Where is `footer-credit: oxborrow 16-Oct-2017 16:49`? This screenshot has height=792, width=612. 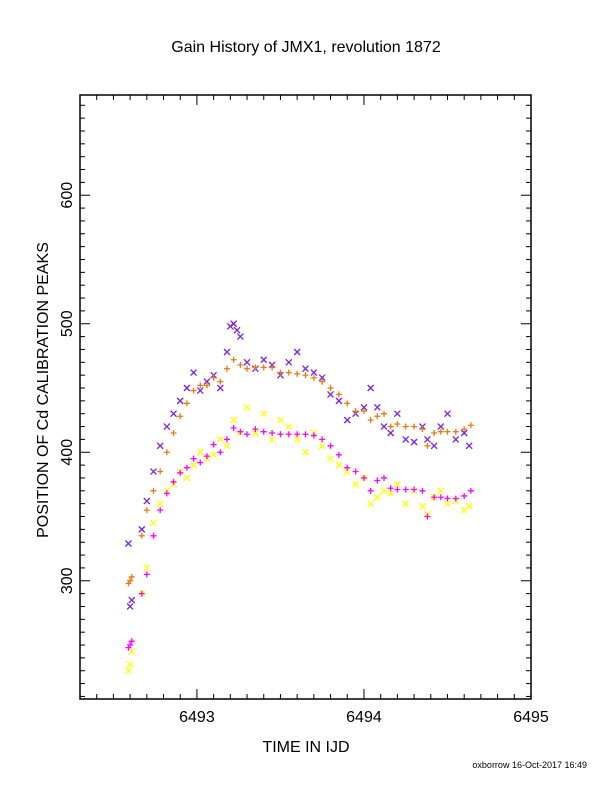
footer-credit: oxborrow 16-Oct-2017 16:49 is located at coordinates (529, 765).